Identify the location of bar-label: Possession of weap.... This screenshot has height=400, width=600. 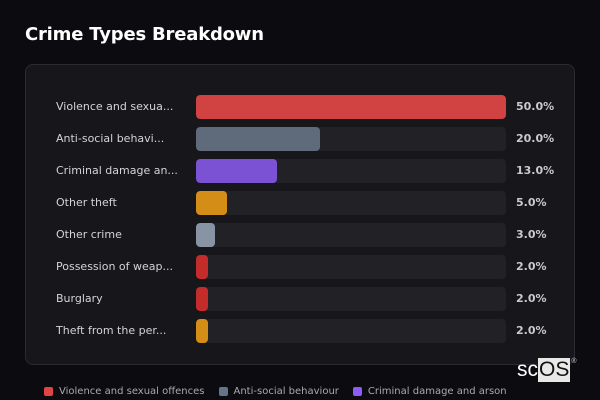
(114, 266).